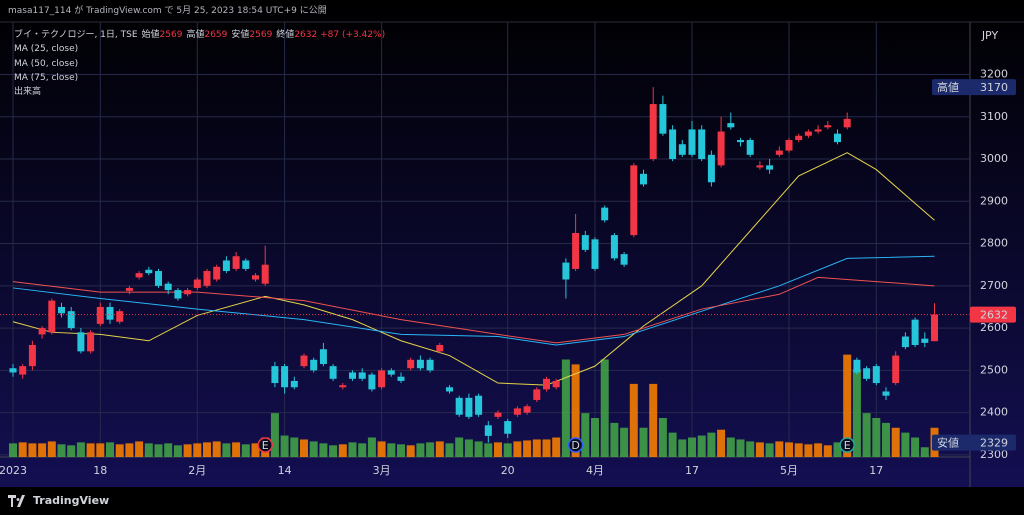 The image size is (1024, 515). What do you see at coordinates (994, 369) in the screenshot?
I see `y-tick-label: 2500` at bounding box center [994, 369].